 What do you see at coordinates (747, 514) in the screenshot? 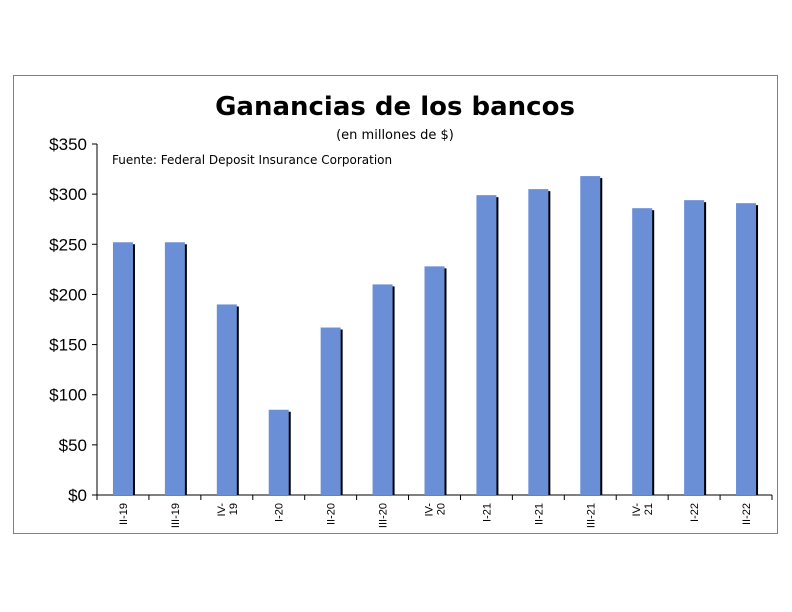
I see `x-tick-label: II-22` at bounding box center [747, 514].